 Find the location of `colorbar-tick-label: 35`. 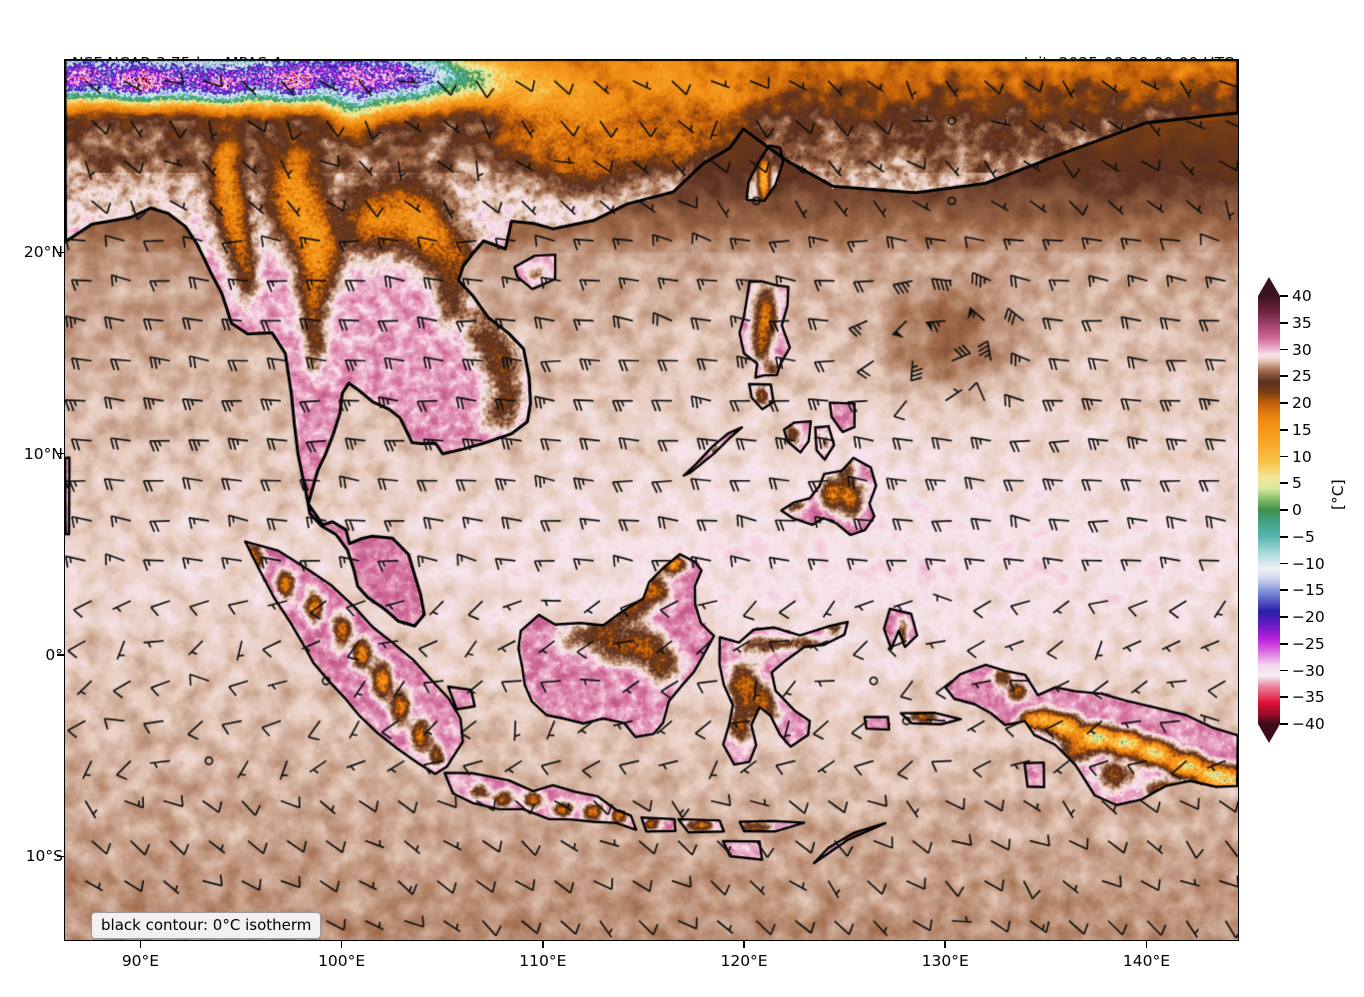

colorbar-tick-label: 35 is located at coordinates (1302, 322).